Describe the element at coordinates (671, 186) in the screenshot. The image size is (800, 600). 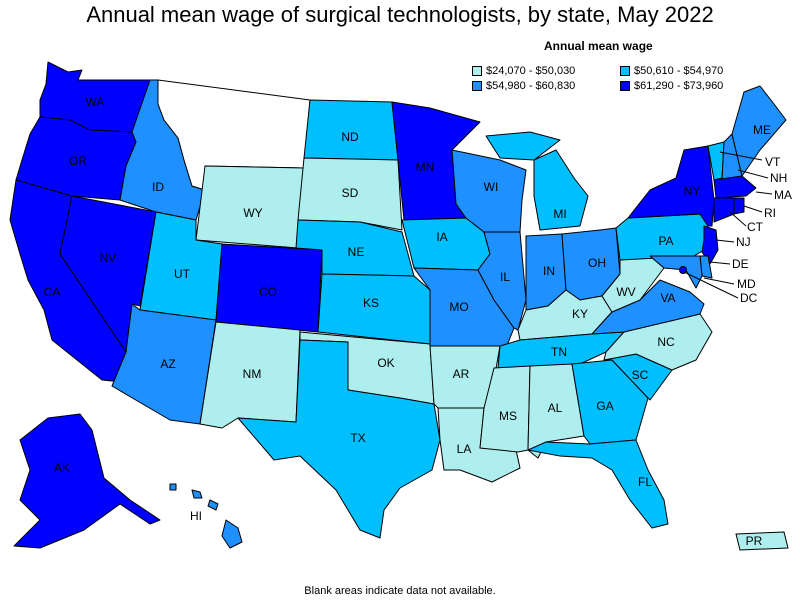
I see `state-NY` at that location.